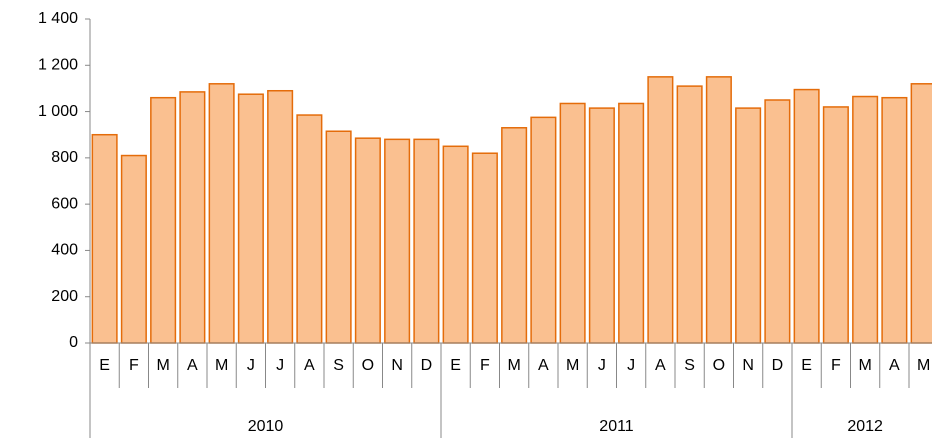 The image size is (932, 438). Describe the element at coordinates (64, 157) in the screenshot. I see `y-tick-label: 800` at that location.